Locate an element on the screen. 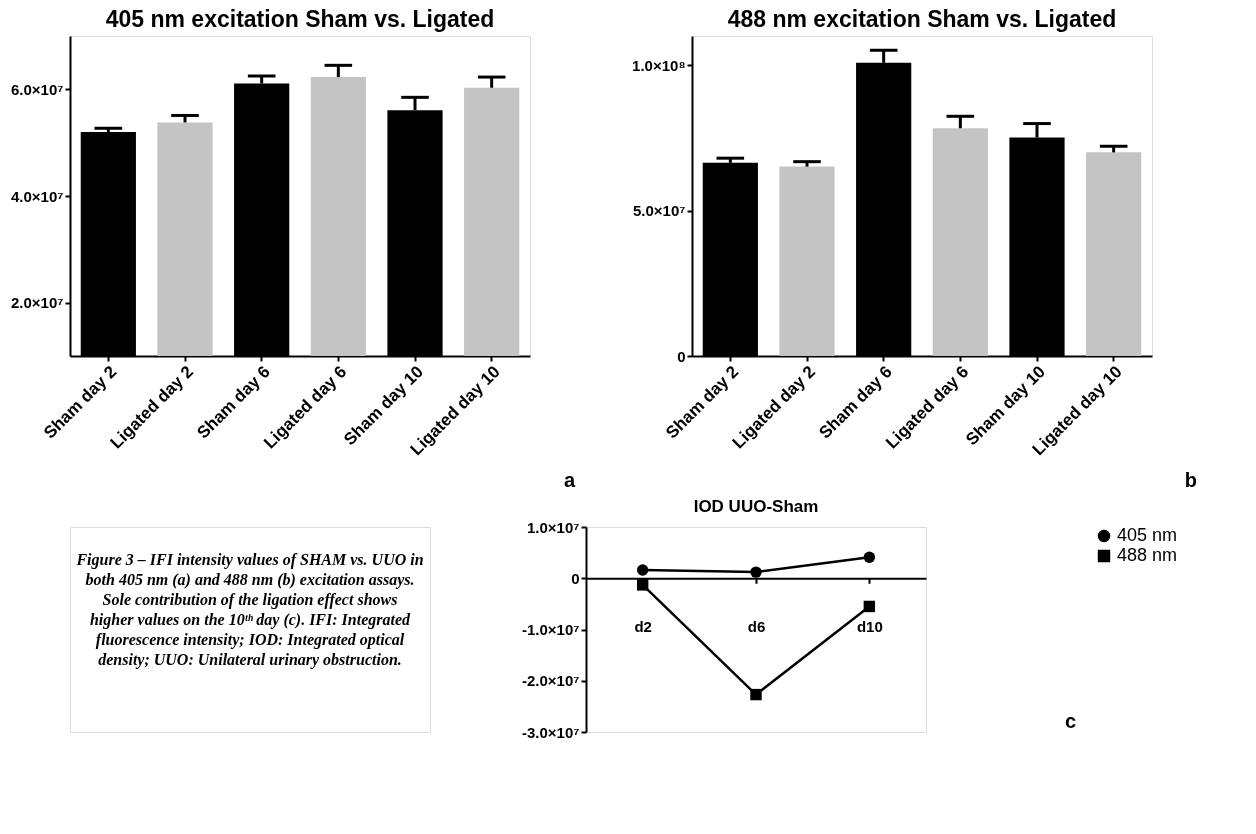 The width and height of the screenshot is (1256, 834). legend-label: 405 nm is located at coordinates (1147, 535).